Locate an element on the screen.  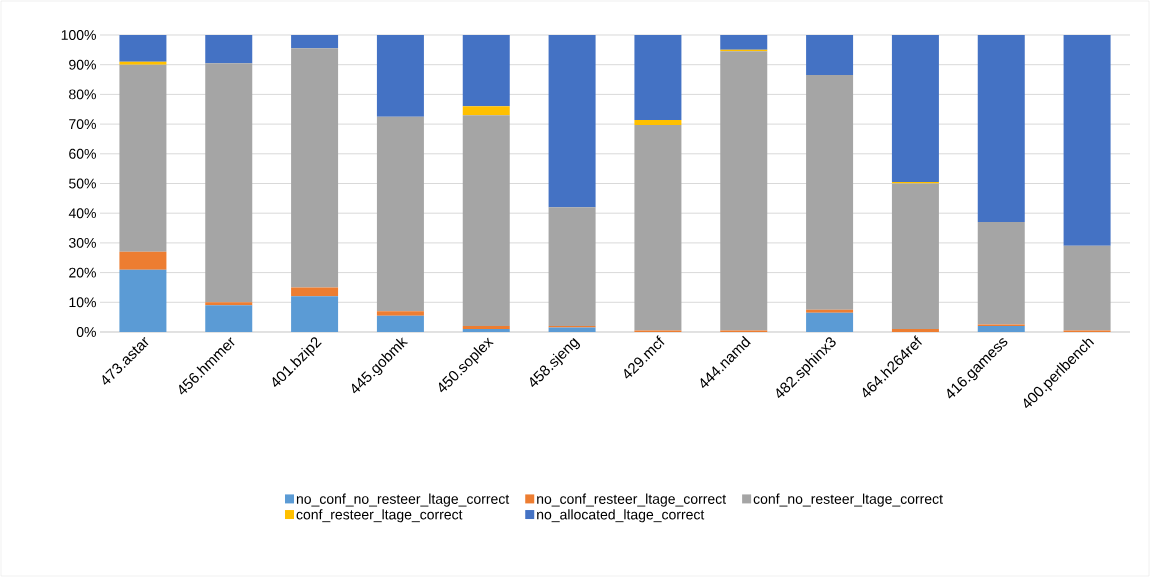
y-tick-label: 50% is located at coordinates (82, 183).